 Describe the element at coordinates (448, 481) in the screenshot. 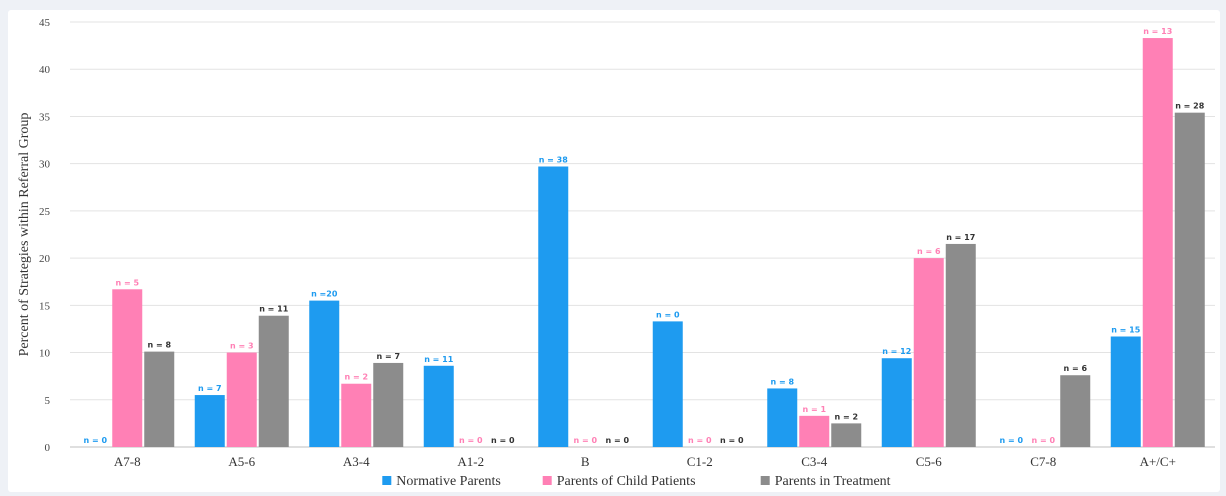

I see `legend-label: Normative Parents` at that location.